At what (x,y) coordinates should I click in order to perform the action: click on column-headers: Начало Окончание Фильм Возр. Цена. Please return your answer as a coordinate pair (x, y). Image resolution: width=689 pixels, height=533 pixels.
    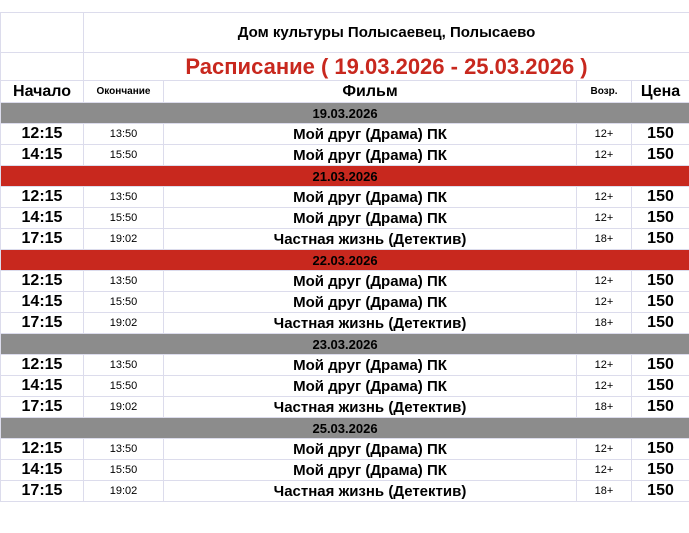
    Looking at the image, I should click on (344, 91).